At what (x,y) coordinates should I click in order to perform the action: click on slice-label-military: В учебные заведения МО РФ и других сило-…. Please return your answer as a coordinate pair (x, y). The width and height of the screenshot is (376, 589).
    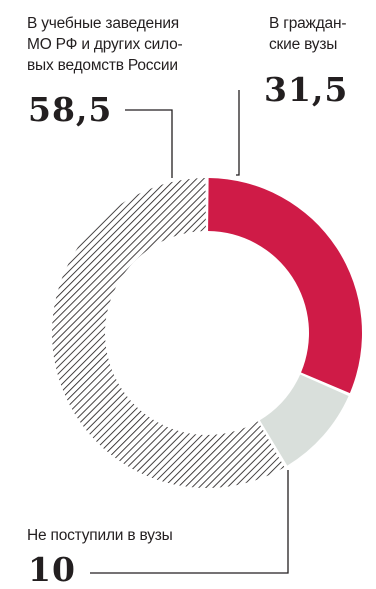
    Looking at the image, I should click on (105, 44).